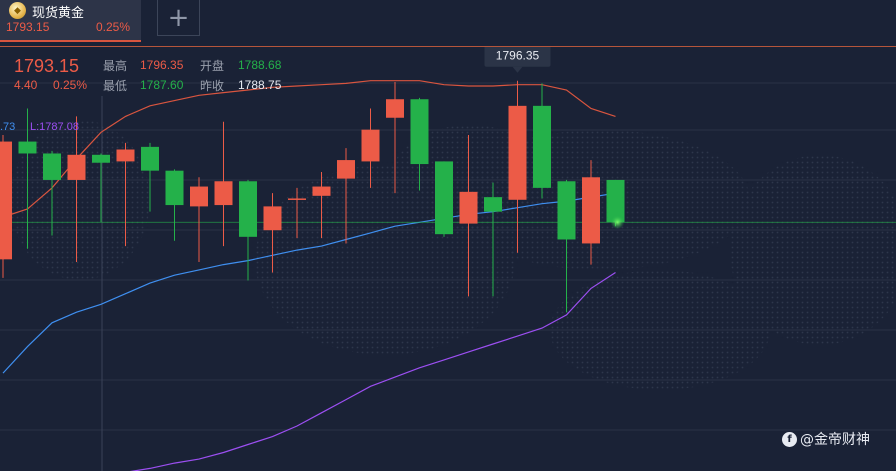  I want to click on current-price: 1793.15, so click(47, 66).